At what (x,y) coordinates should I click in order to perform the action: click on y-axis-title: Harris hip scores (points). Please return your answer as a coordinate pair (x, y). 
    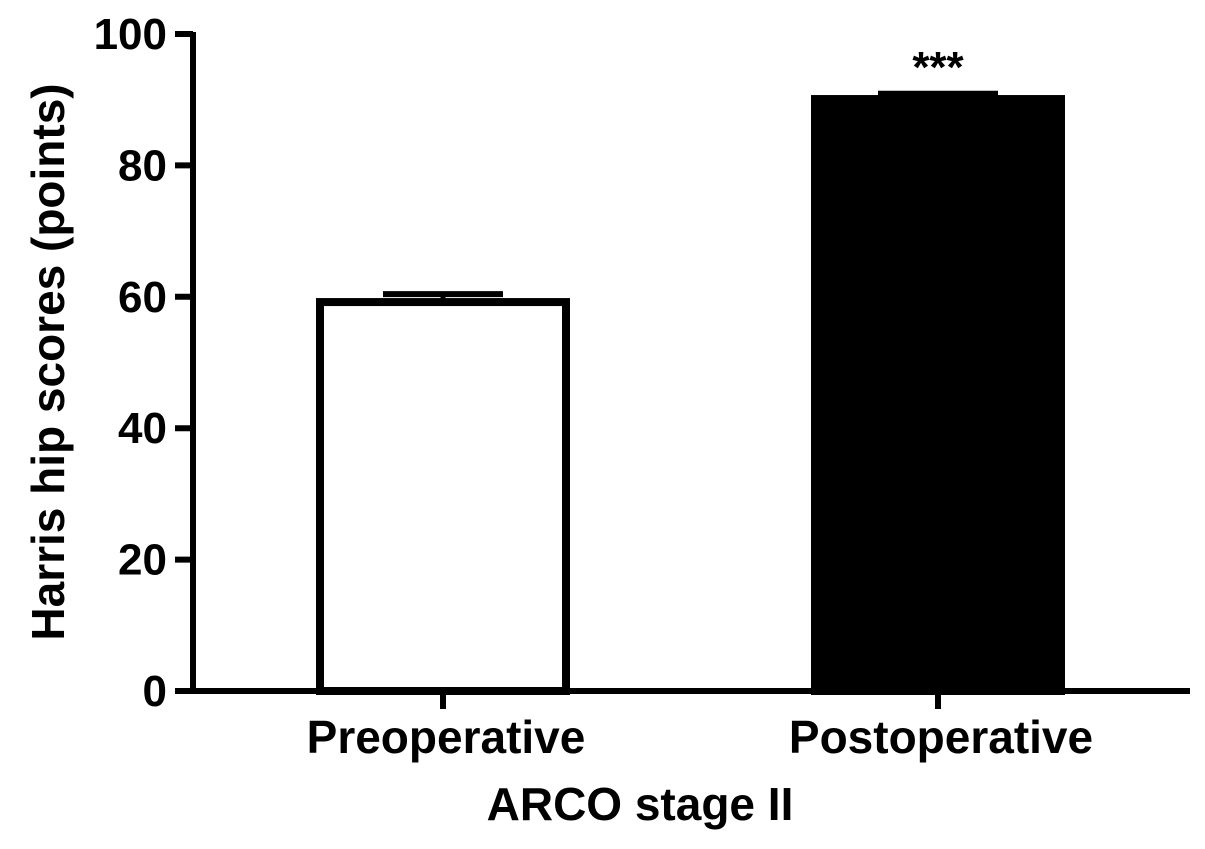
    Looking at the image, I should click on (48, 361).